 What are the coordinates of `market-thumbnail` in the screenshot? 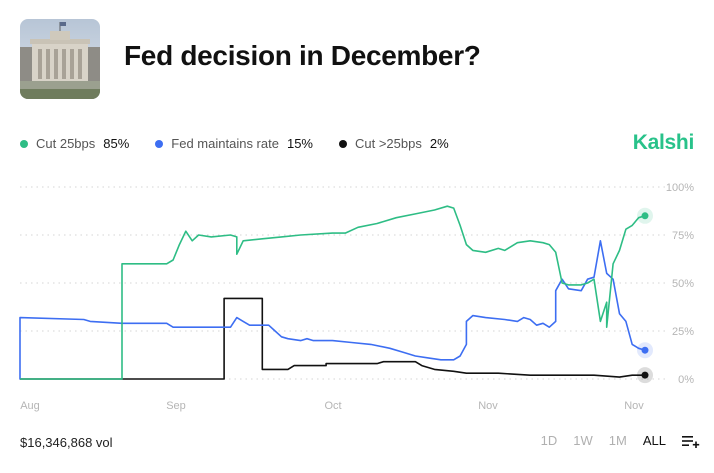 It's located at (60, 59).